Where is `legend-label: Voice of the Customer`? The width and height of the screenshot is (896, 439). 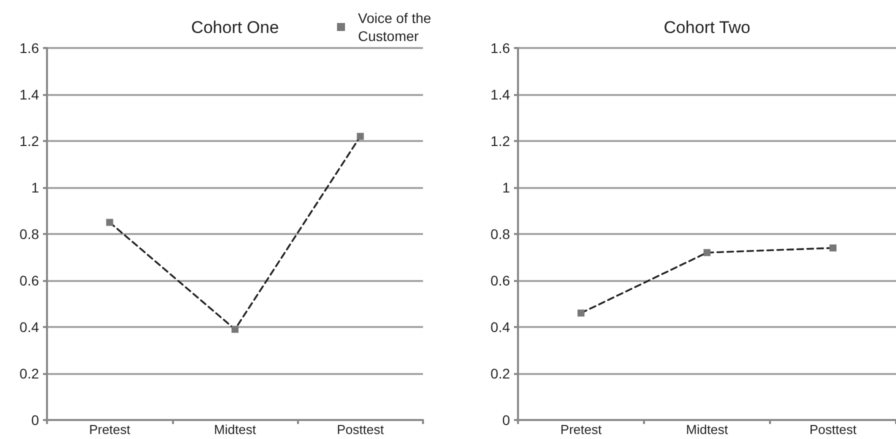 legend-label: Voice of the Customer is located at coordinates (397, 27).